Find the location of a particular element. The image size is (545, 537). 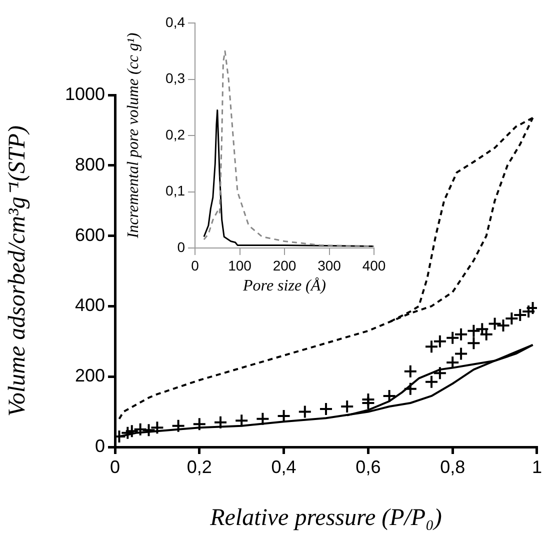

y-tick-label: 0,4 is located at coordinates (176, 22).